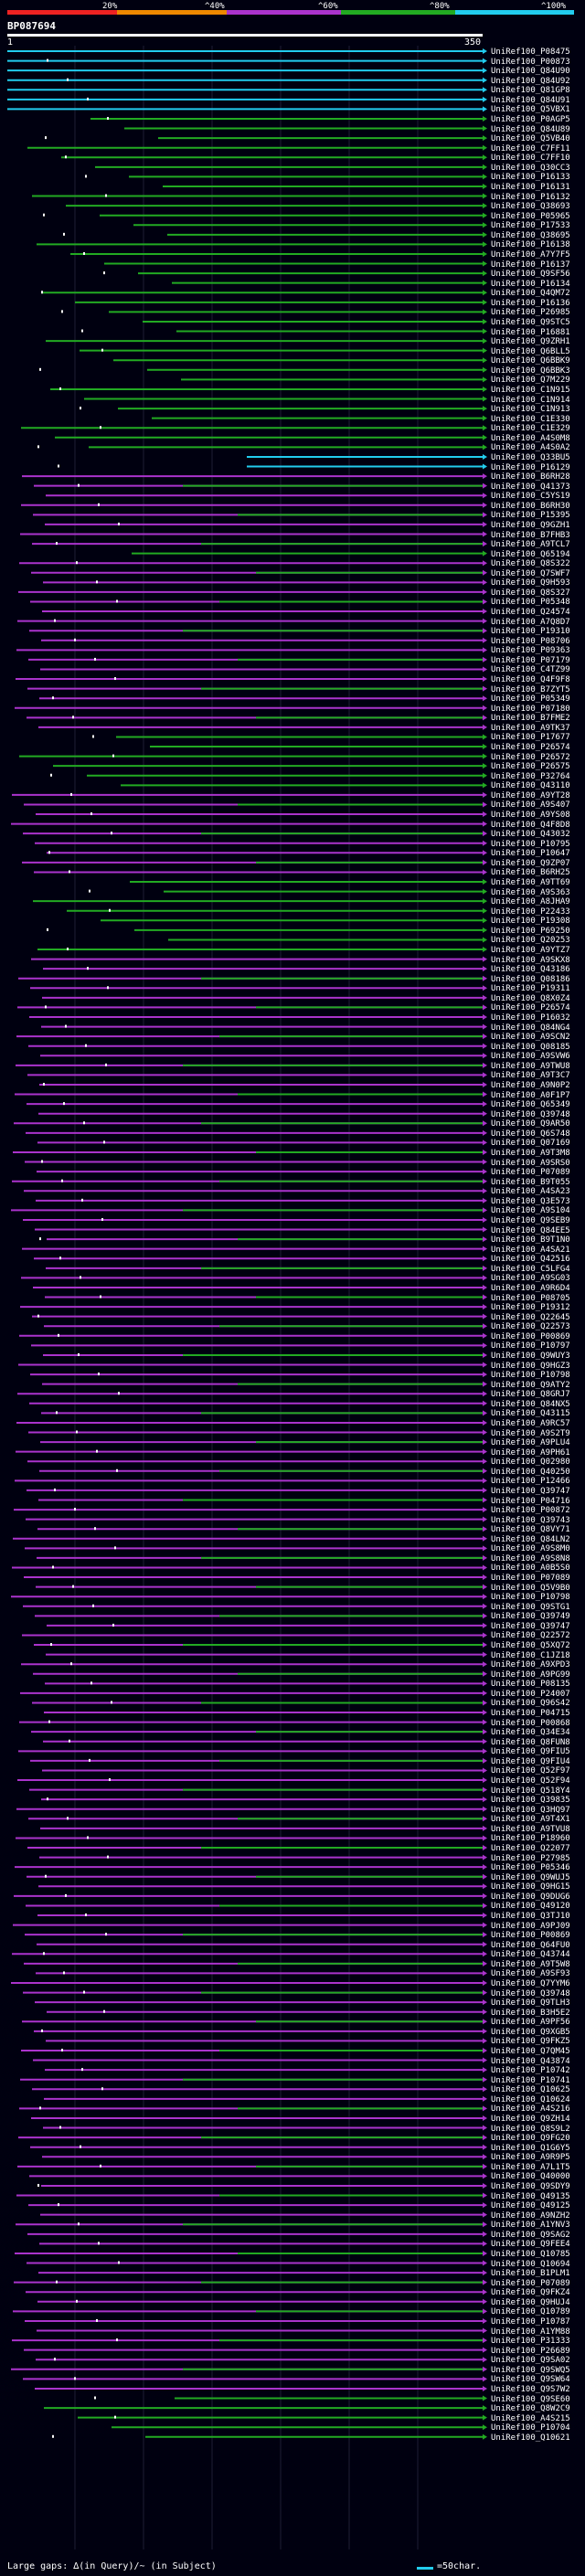 This screenshot has height=2576, width=585. I want to click on hit-label: UniRef100_P08135, so click(531, 1685).